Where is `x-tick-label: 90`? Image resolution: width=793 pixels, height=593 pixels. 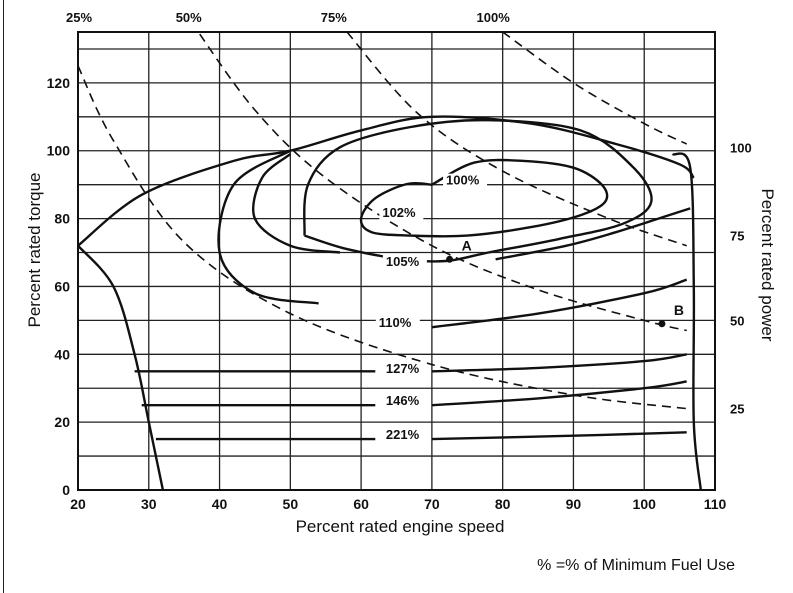
x-tick-label: 90 is located at coordinates (574, 504).